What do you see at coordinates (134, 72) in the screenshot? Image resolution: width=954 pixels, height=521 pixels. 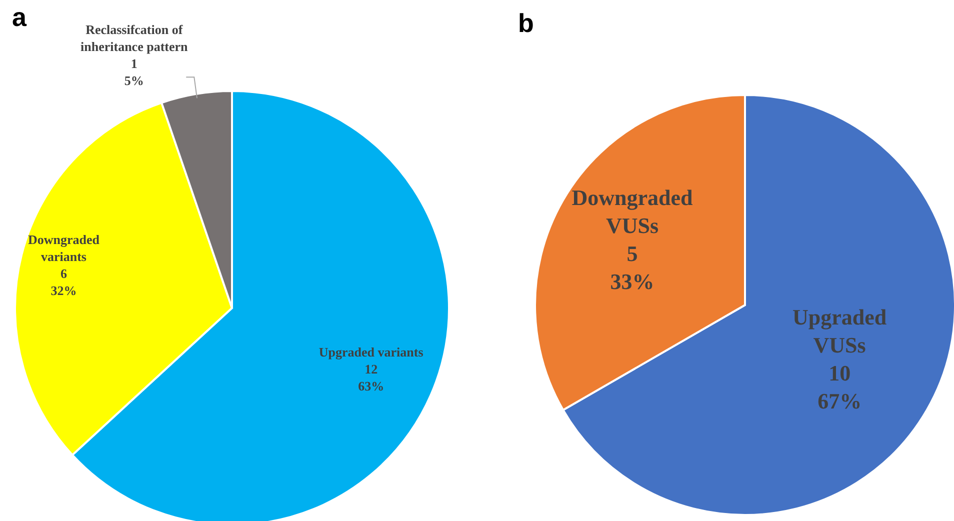 I see `data-label: 1 5%` at bounding box center [134, 72].